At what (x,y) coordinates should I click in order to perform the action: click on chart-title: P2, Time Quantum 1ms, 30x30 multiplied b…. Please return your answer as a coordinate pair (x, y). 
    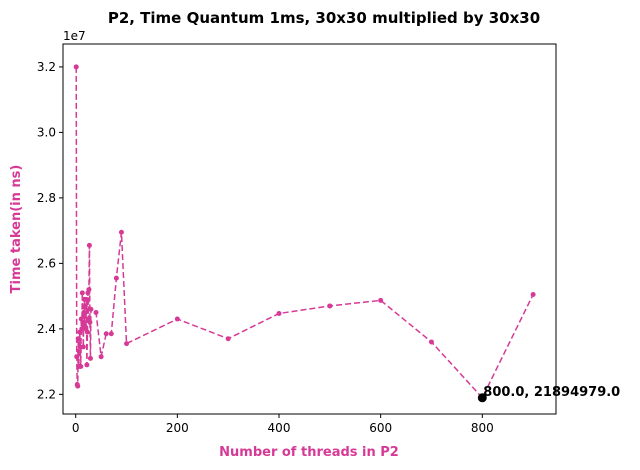
    Looking at the image, I should click on (324, 18).